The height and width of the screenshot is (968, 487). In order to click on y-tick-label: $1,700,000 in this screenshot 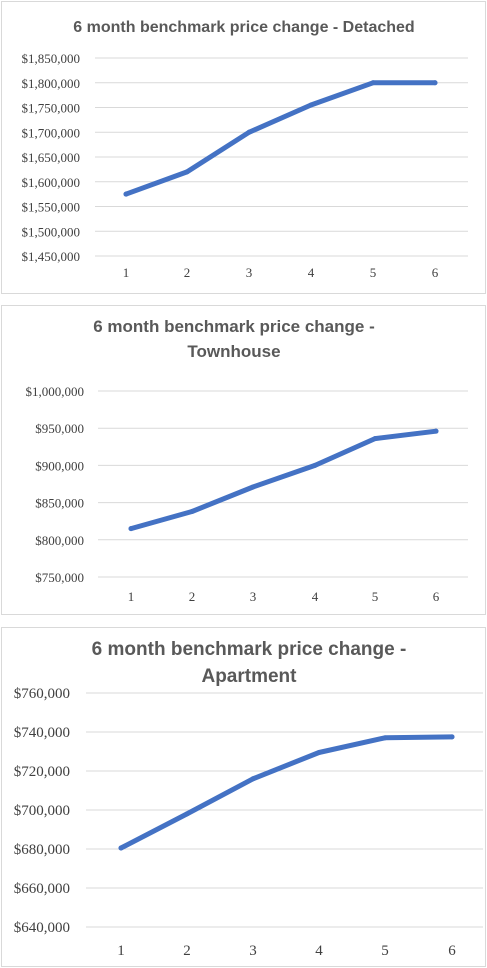, I will do `click(51, 132)`.